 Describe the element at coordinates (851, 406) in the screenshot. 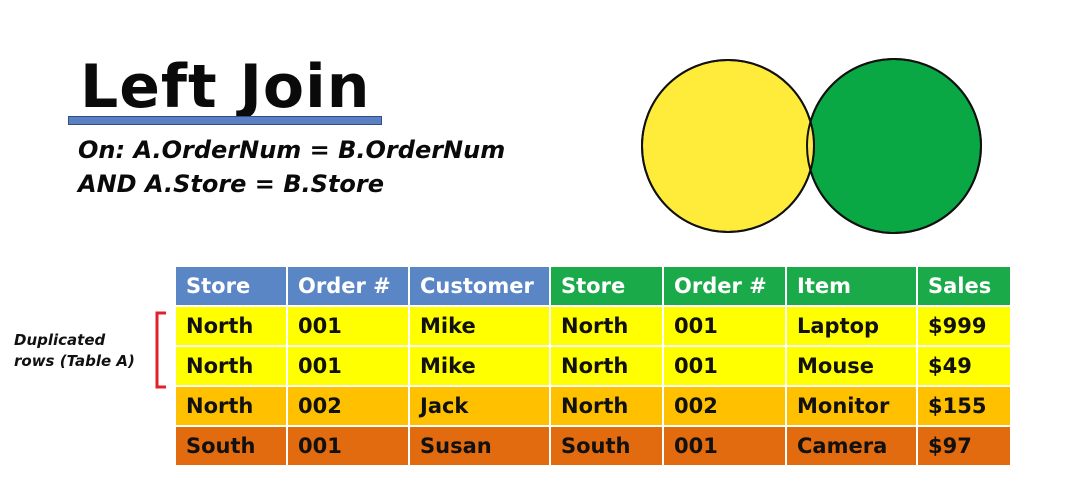

I see `cell: Monitor` at that location.